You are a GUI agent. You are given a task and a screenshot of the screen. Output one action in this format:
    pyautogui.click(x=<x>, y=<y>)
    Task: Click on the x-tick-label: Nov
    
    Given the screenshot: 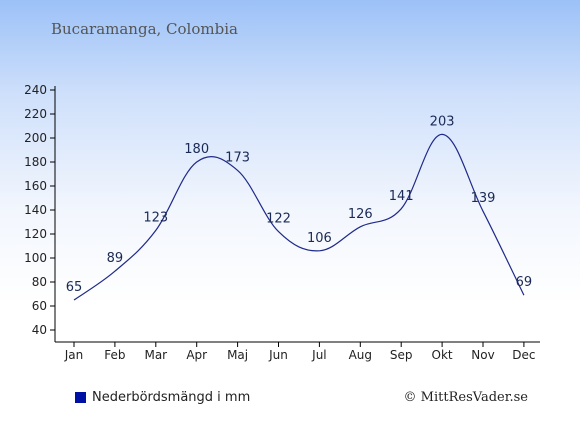 What is the action you would take?
    pyautogui.click(x=482, y=355)
    